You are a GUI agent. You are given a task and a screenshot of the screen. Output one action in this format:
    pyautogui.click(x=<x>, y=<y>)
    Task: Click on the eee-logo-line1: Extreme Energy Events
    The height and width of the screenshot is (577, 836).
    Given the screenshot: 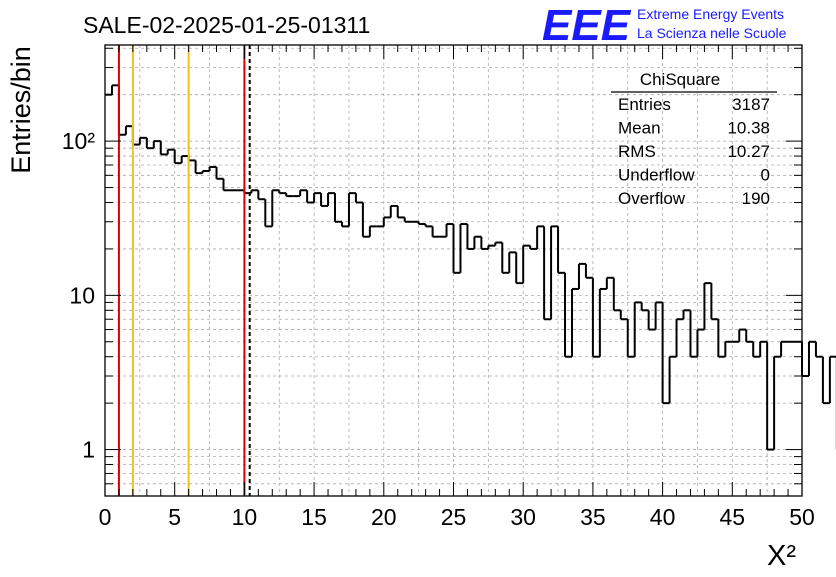 What is the action you would take?
    pyautogui.click(x=710, y=14)
    